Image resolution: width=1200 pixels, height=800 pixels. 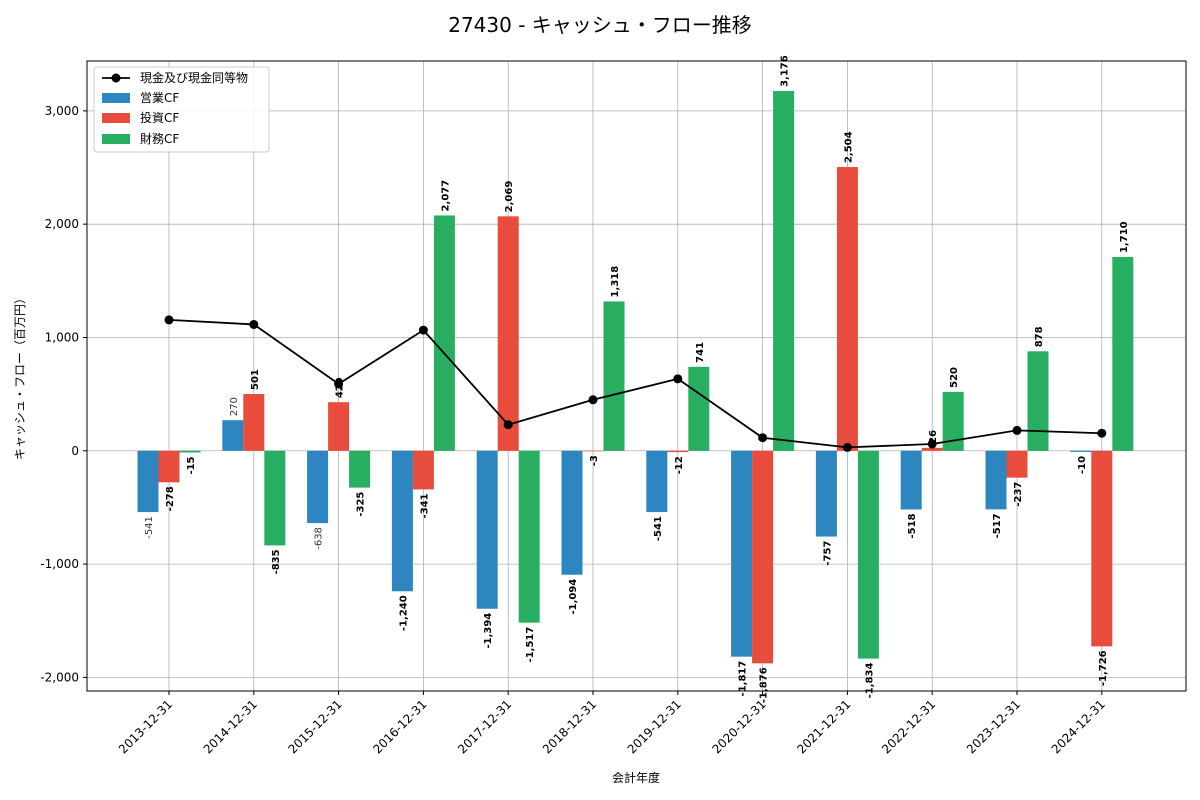 I want to click on bar-value-label: 520, so click(x=954, y=377).